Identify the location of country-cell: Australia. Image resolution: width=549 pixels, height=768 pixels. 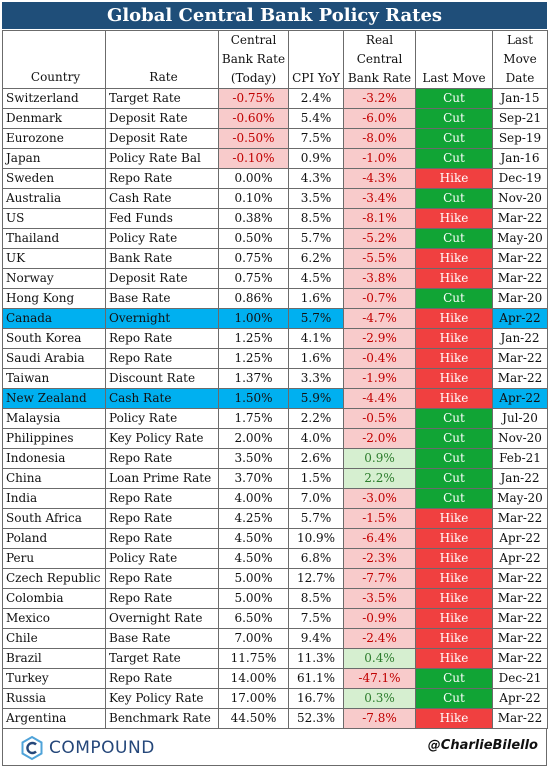
(54, 198).